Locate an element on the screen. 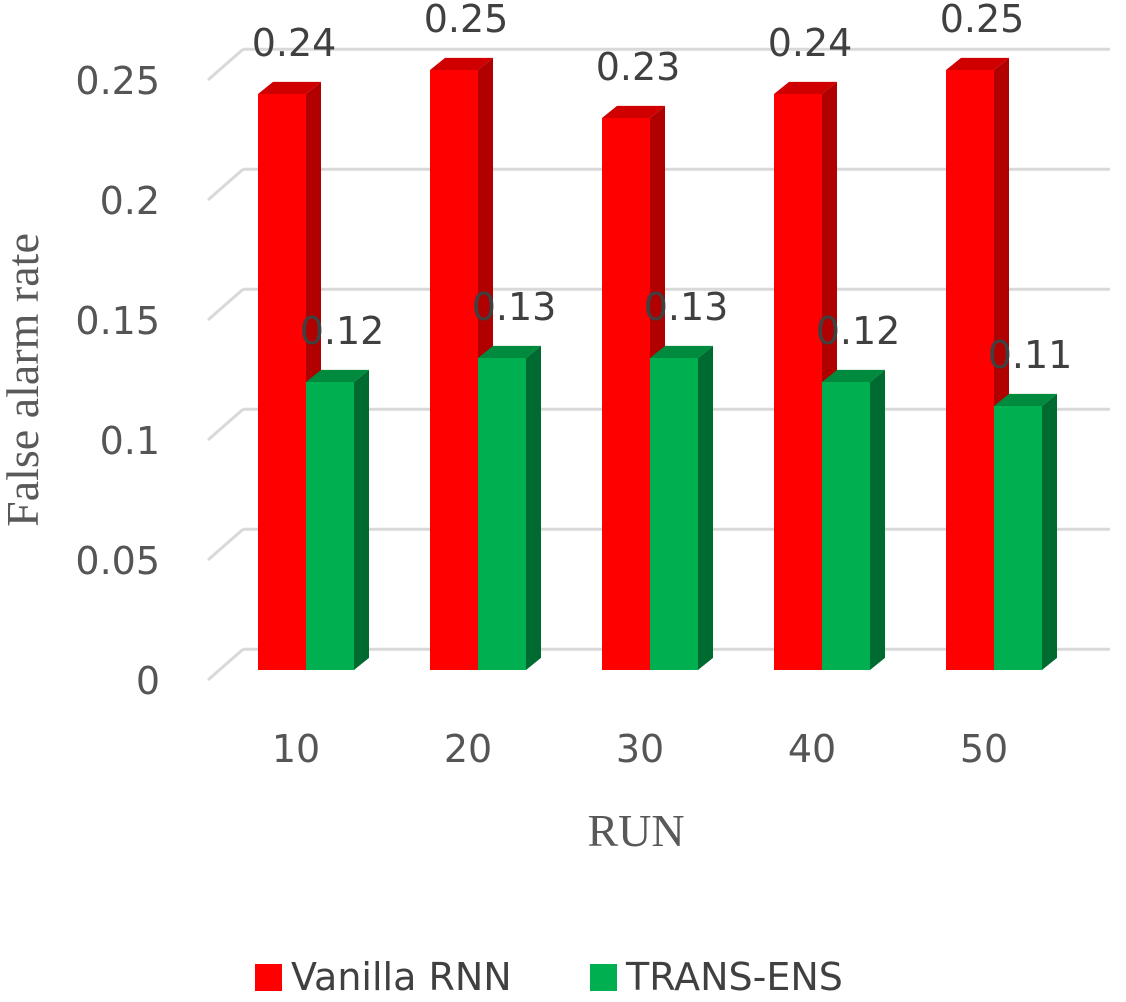 The height and width of the screenshot is (1002, 1126). data-label-vanilla-rnn-50: 0.25 is located at coordinates (982, 20).